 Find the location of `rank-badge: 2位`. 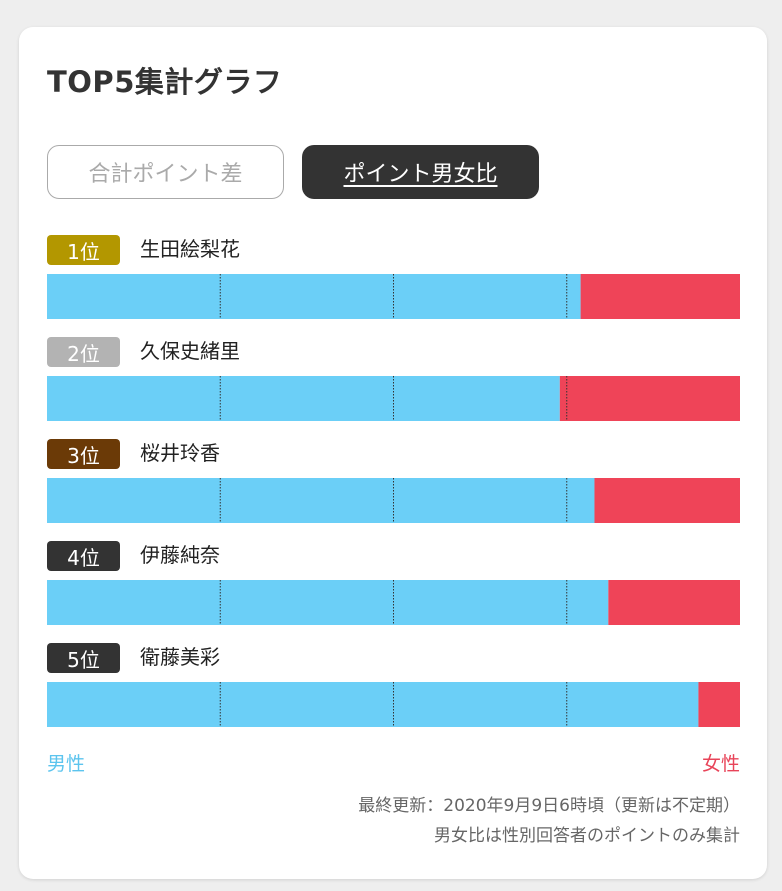

rank-badge: 2位 is located at coordinates (83, 352).